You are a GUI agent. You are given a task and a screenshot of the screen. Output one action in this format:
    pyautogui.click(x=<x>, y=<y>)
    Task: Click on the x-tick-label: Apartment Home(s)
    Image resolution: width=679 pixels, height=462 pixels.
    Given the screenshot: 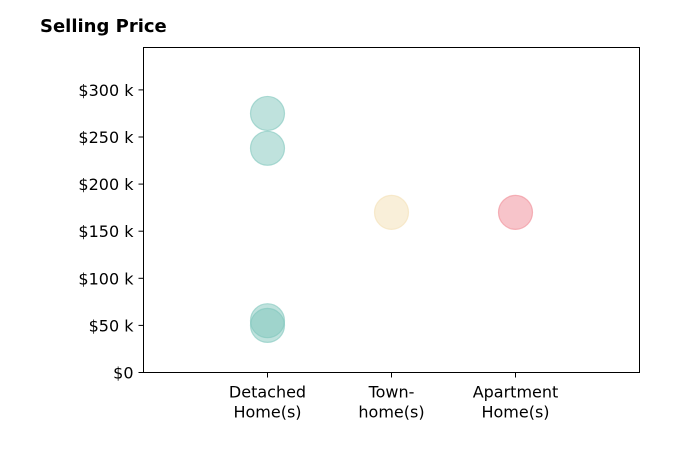 What is the action you would take?
    pyautogui.click(x=516, y=402)
    